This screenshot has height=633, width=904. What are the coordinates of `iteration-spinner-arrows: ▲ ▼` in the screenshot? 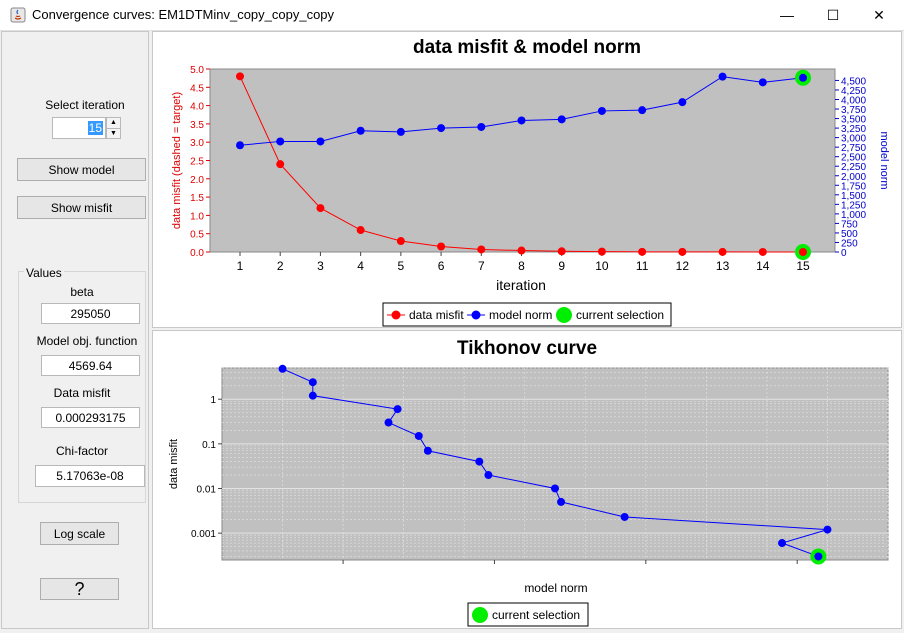 It's located at (113, 128).